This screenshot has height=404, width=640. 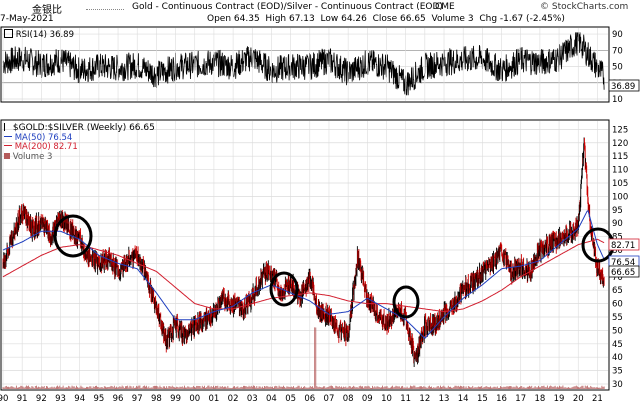 What do you see at coordinates (246, 19) in the screenshot?
I see `open-value: 64.35` at bounding box center [246, 19].